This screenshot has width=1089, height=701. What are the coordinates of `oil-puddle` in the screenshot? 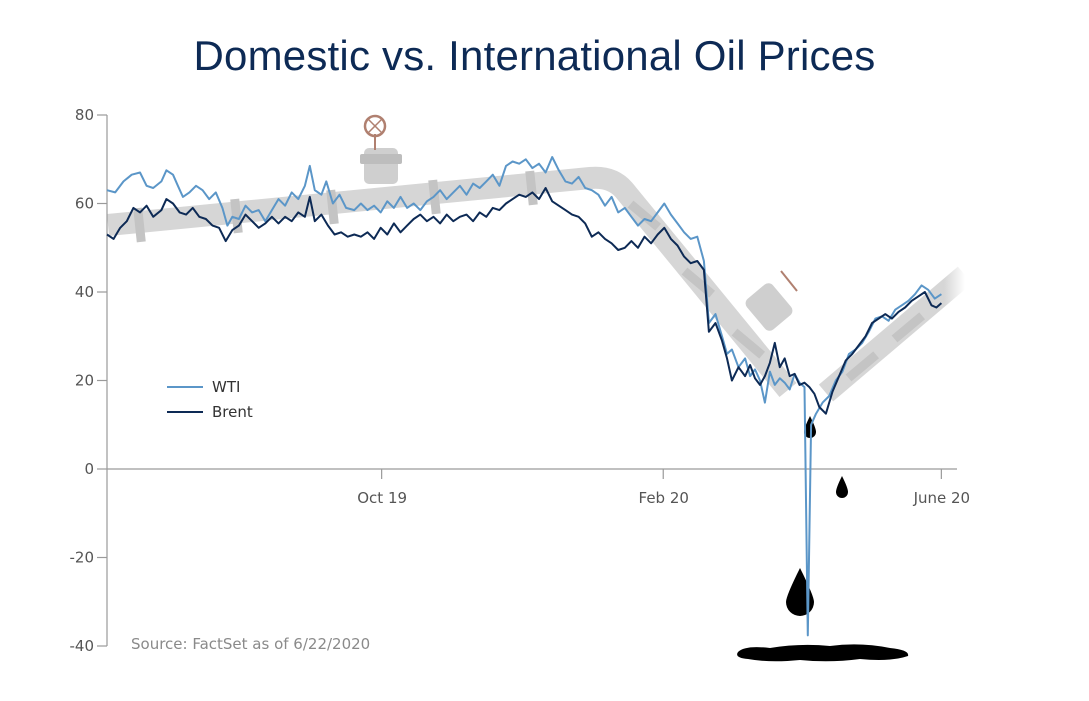 It's located at (823, 653).